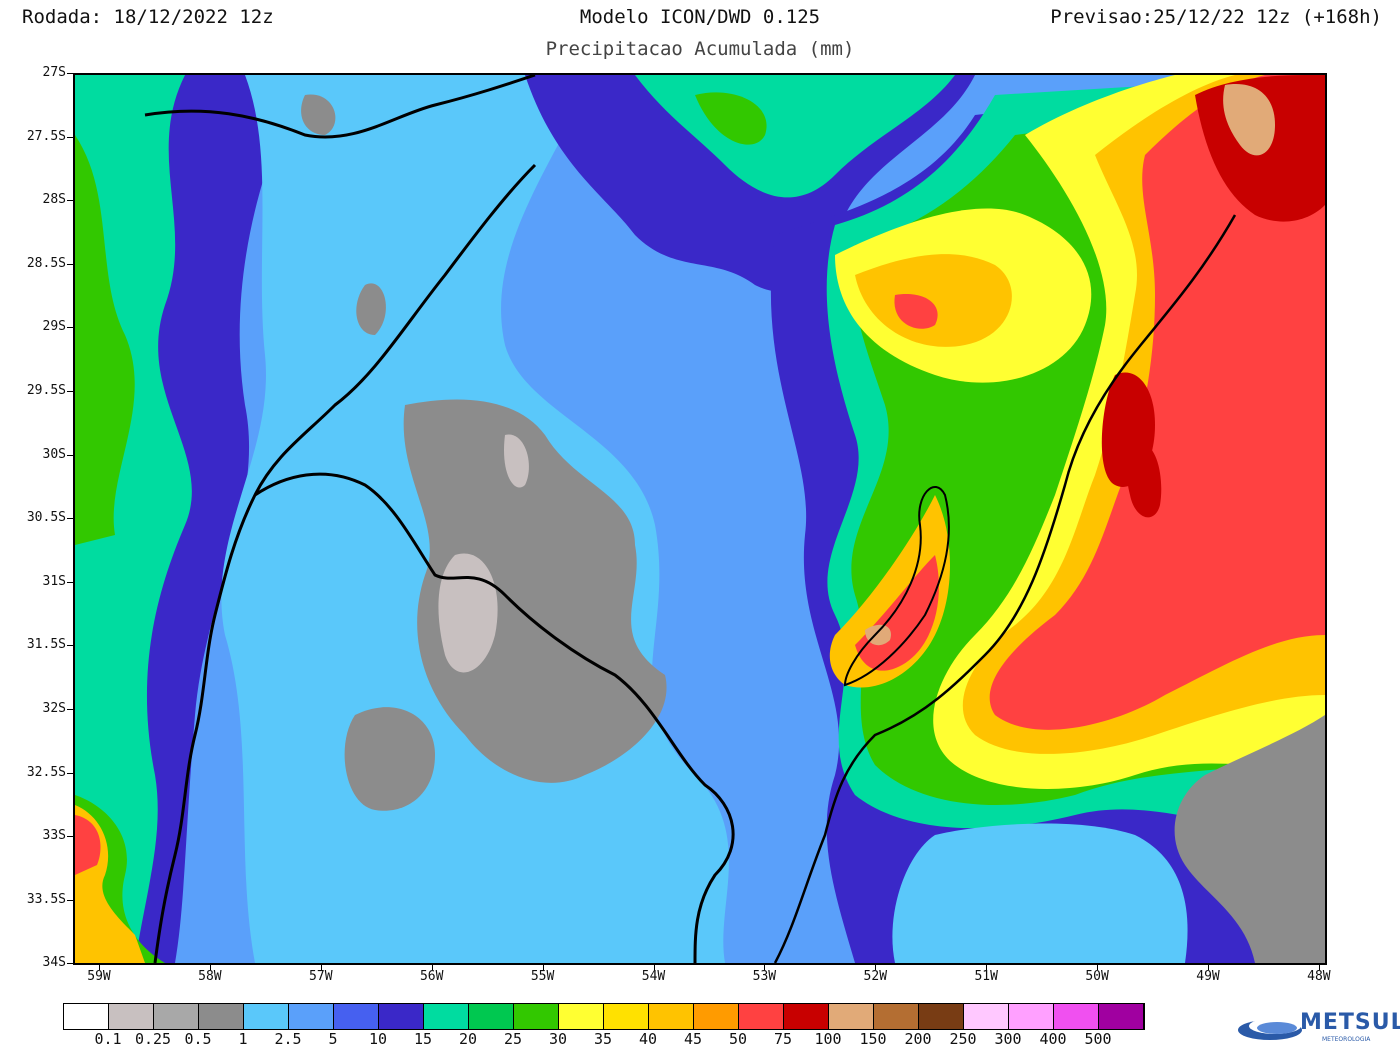 The width and height of the screenshot is (1400, 1052). What do you see at coordinates (516, 461) in the screenshot?
I see `field-0_25mm-north` at bounding box center [516, 461].